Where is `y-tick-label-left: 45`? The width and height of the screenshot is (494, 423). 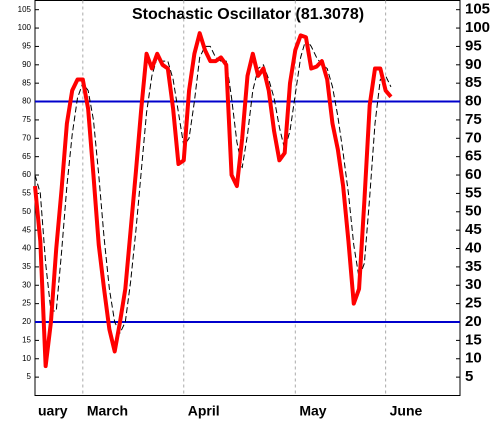
y-tick-label-left: 45 is located at coordinates (26, 229).